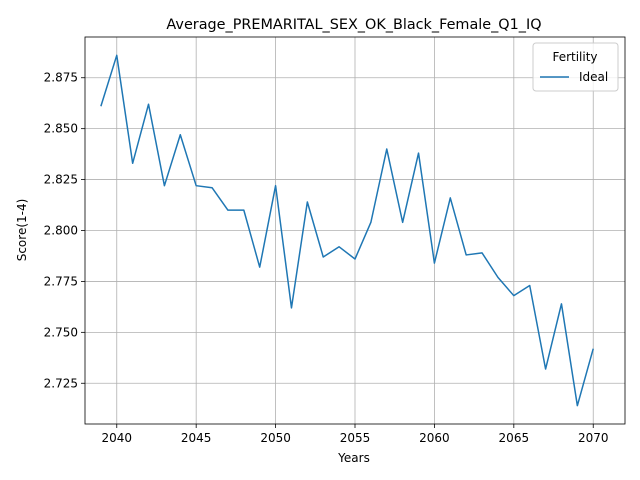 The height and width of the screenshot is (480, 640). Describe the element at coordinates (434, 438) in the screenshot. I see `x-tick-label: 2060` at that location.